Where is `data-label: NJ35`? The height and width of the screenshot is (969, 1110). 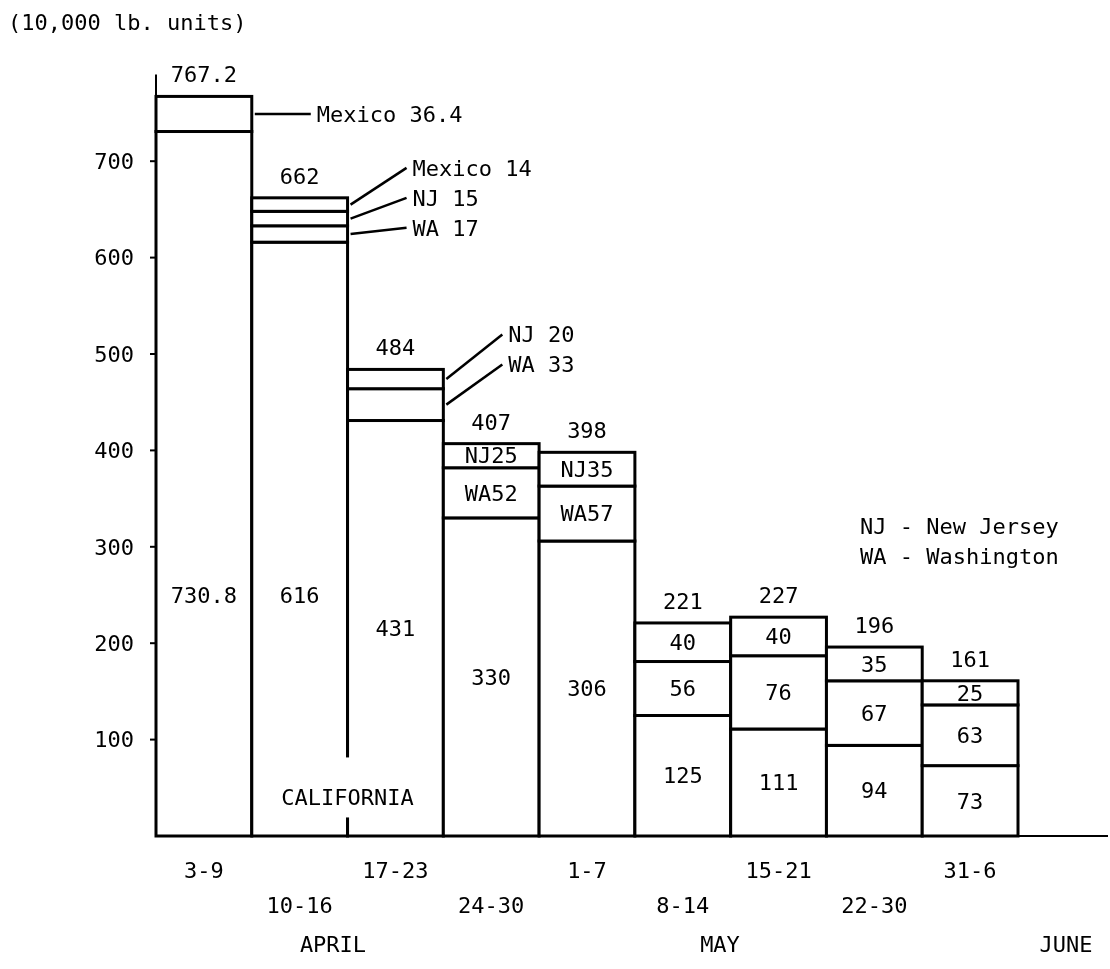 data-label: NJ35 is located at coordinates (587, 469).